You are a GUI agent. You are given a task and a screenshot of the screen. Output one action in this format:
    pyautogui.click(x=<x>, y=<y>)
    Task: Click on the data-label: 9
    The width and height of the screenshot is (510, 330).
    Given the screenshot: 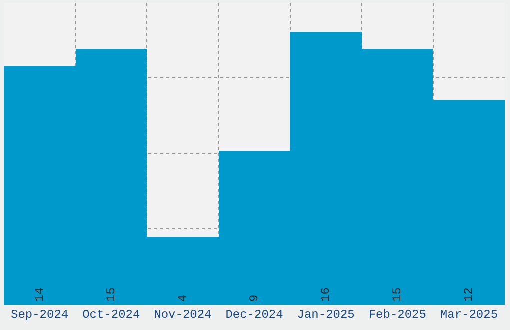 What is the action you would take?
    pyautogui.click(x=255, y=298)
    